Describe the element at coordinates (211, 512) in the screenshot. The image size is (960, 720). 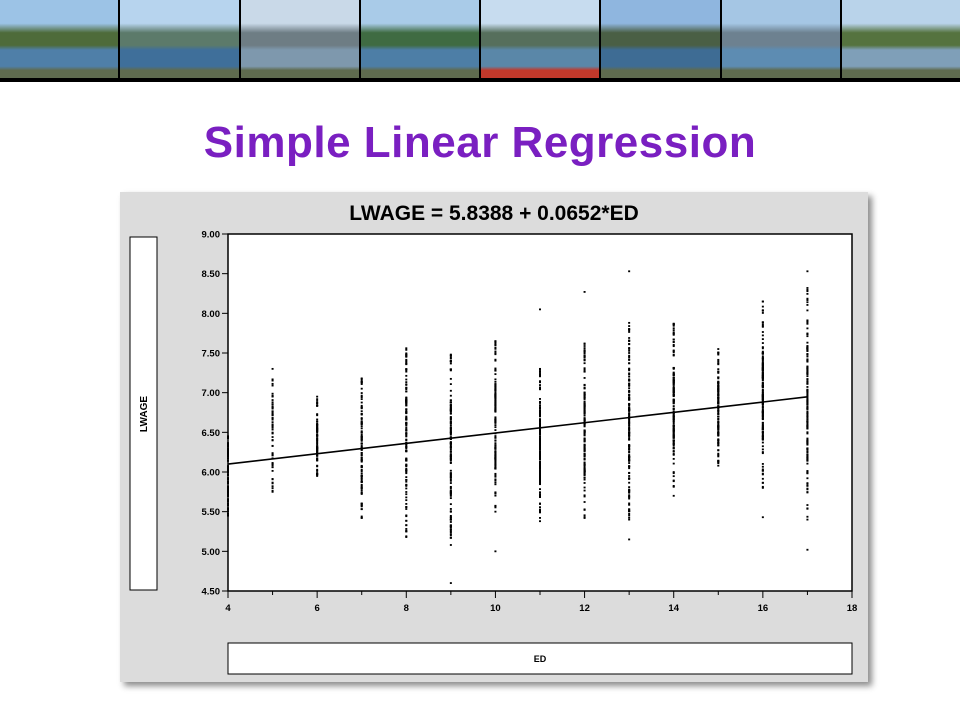
I see `y-tick-label: 5.50` at that location.